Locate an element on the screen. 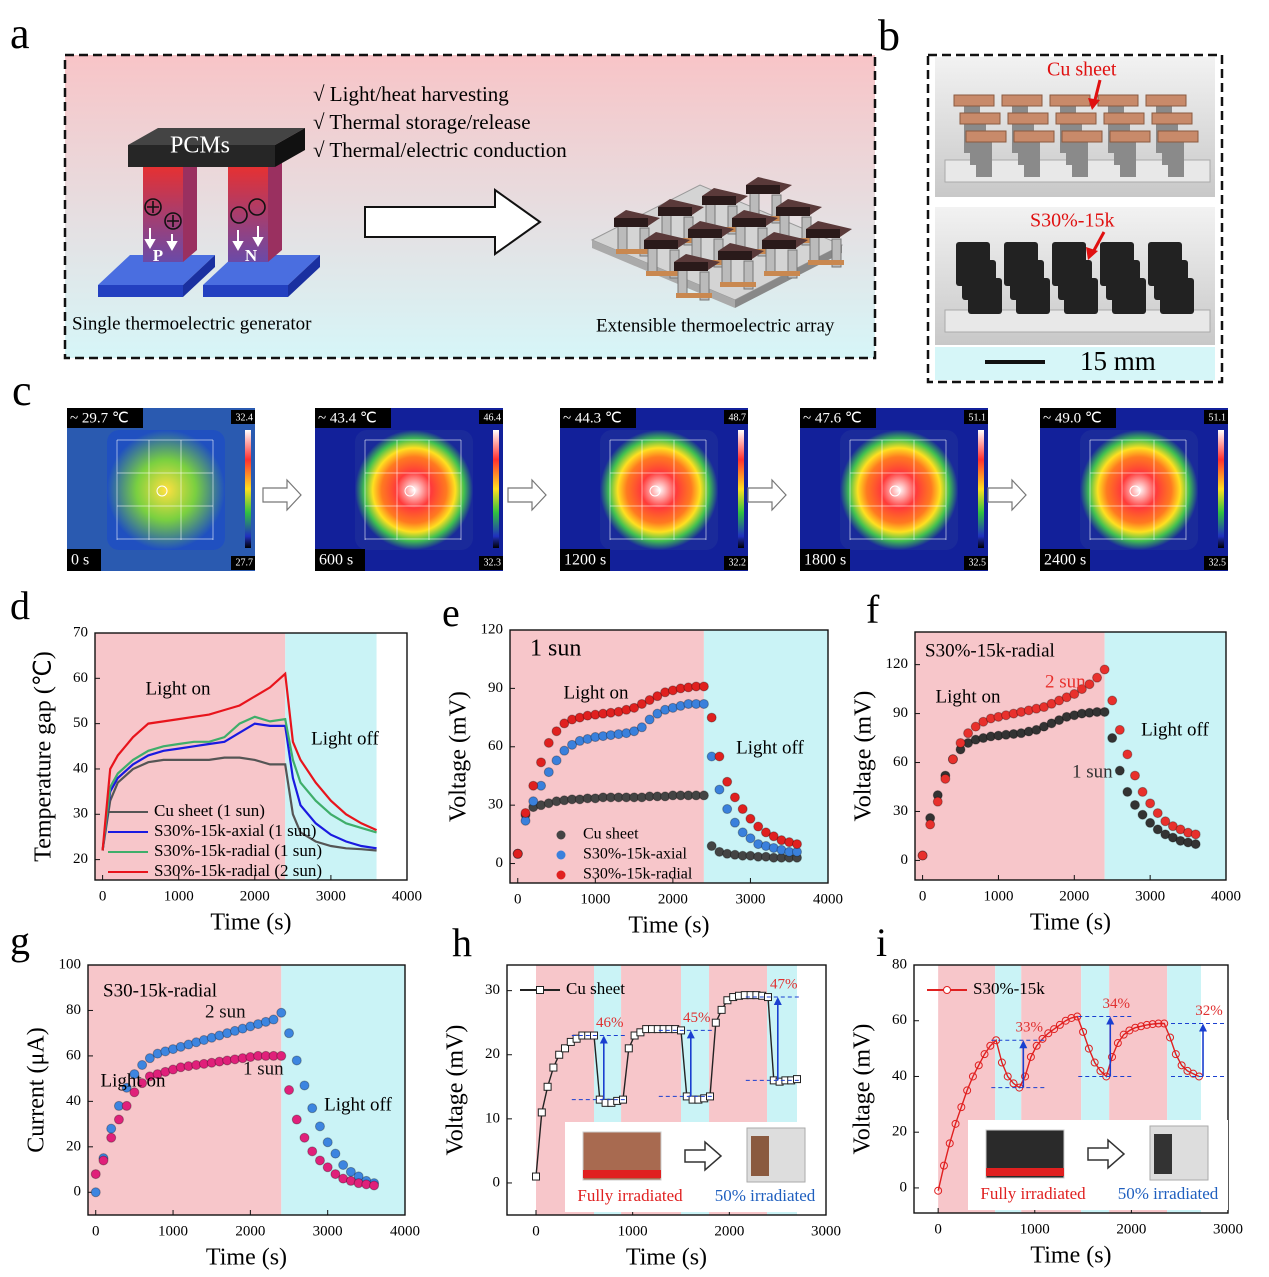 Image resolution: width=1269 pixels, height=1277 pixels. n-label: N is located at coordinates (251, 255).